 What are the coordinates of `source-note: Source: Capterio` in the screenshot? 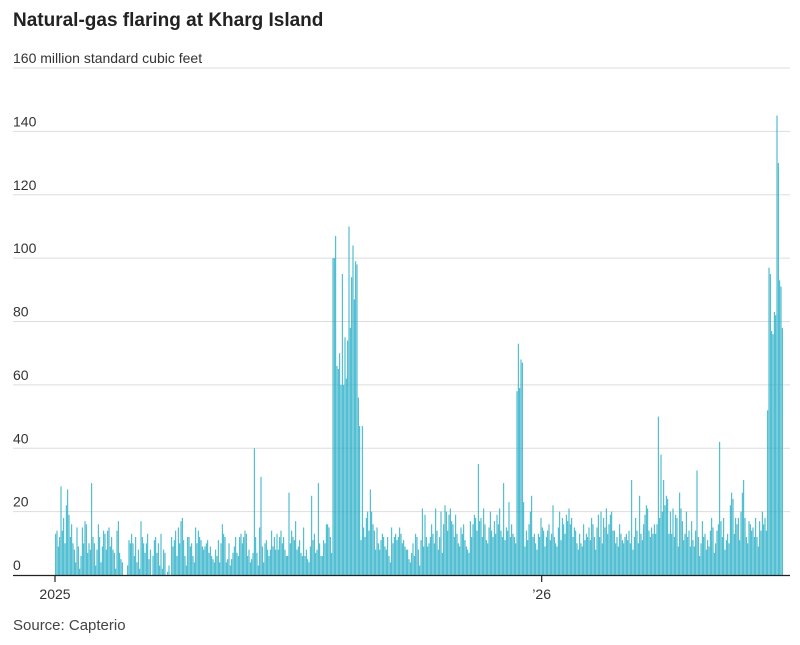 It's located at (69, 625).